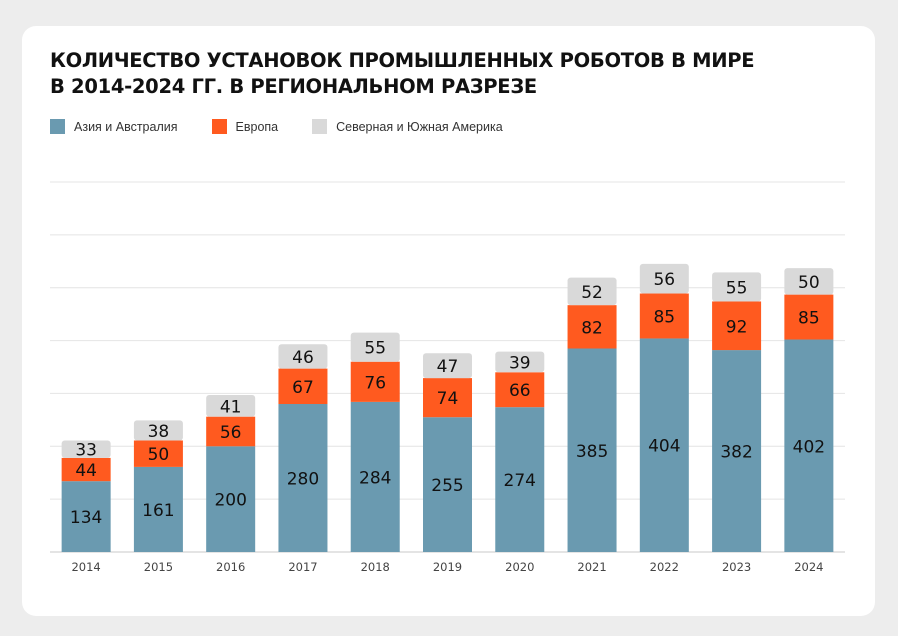 The width and height of the screenshot is (898, 636). I want to click on data-label-americas: 46, so click(303, 358).